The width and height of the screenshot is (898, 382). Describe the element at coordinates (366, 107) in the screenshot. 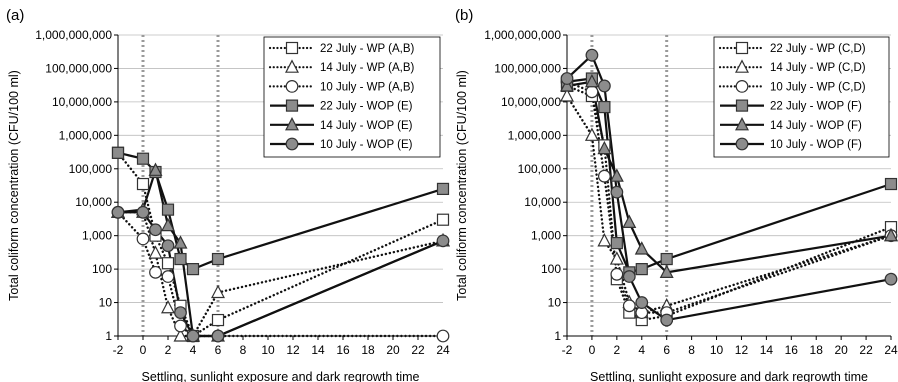

I see `legend-entry: 22 July - WOP (E)` at that location.